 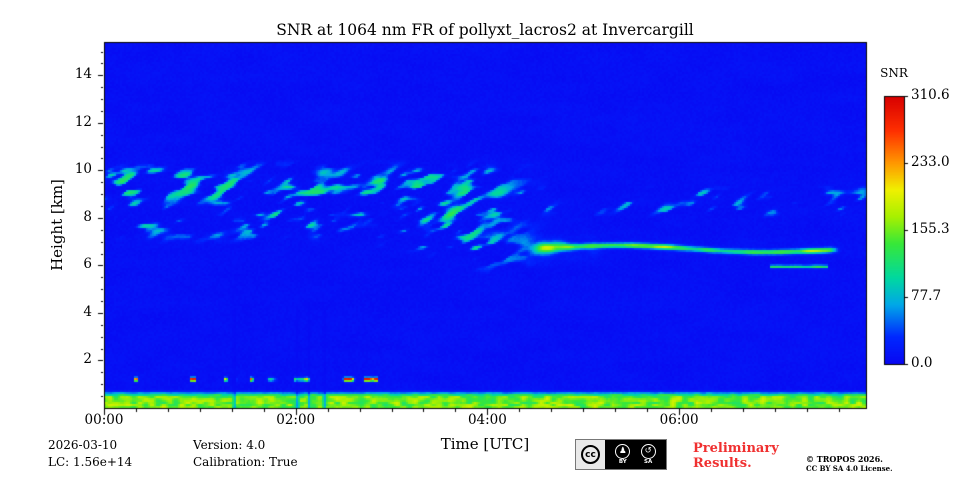 I want to click on colorbar-tick-label: 155.3, so click(x=930, y=229).